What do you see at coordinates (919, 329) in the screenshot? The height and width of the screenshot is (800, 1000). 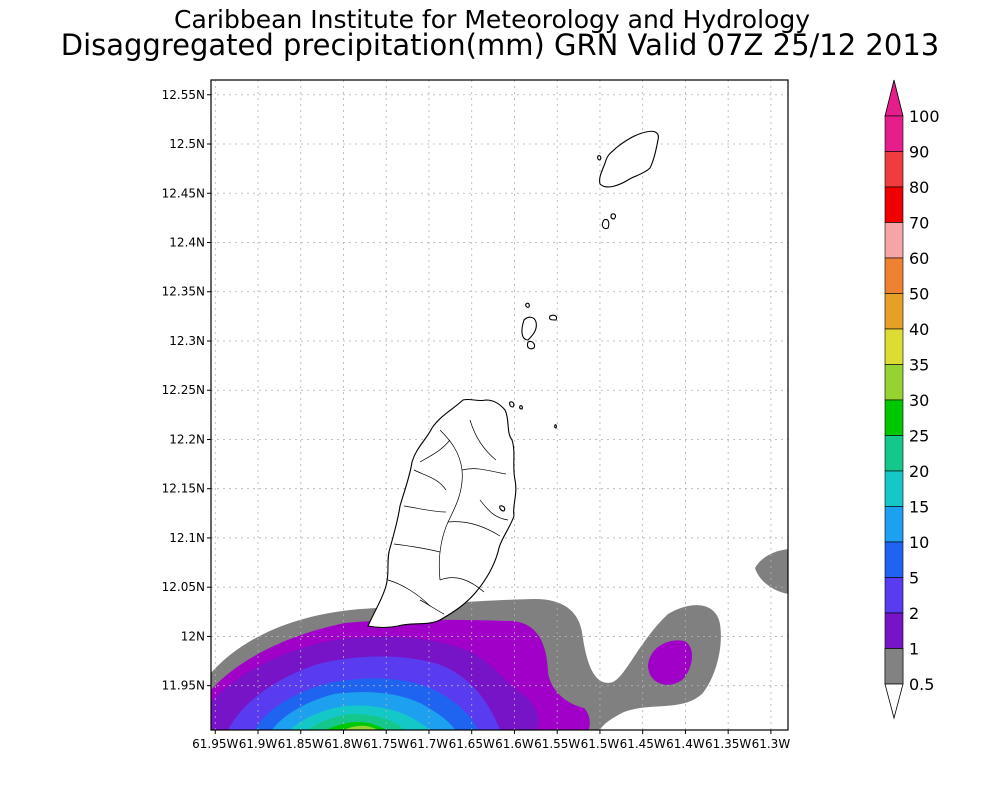 I see `colorbar-label: 40` at bounding box center [919, 329].